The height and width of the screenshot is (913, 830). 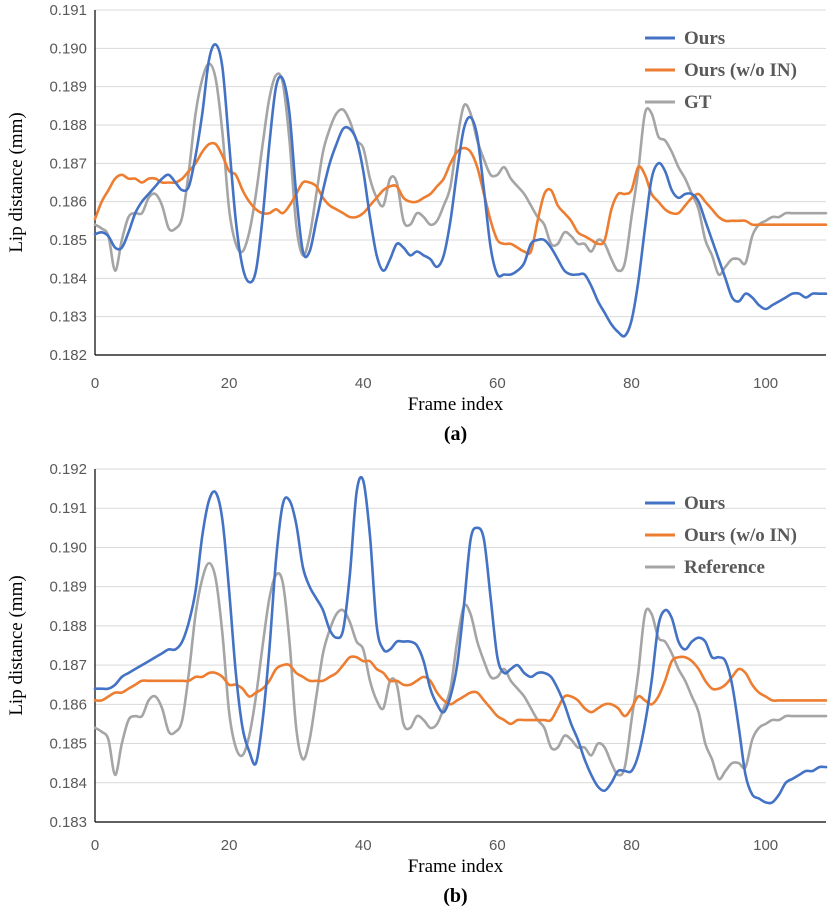 I want to click on chart-caption: (a), so click(x=455, y=434).